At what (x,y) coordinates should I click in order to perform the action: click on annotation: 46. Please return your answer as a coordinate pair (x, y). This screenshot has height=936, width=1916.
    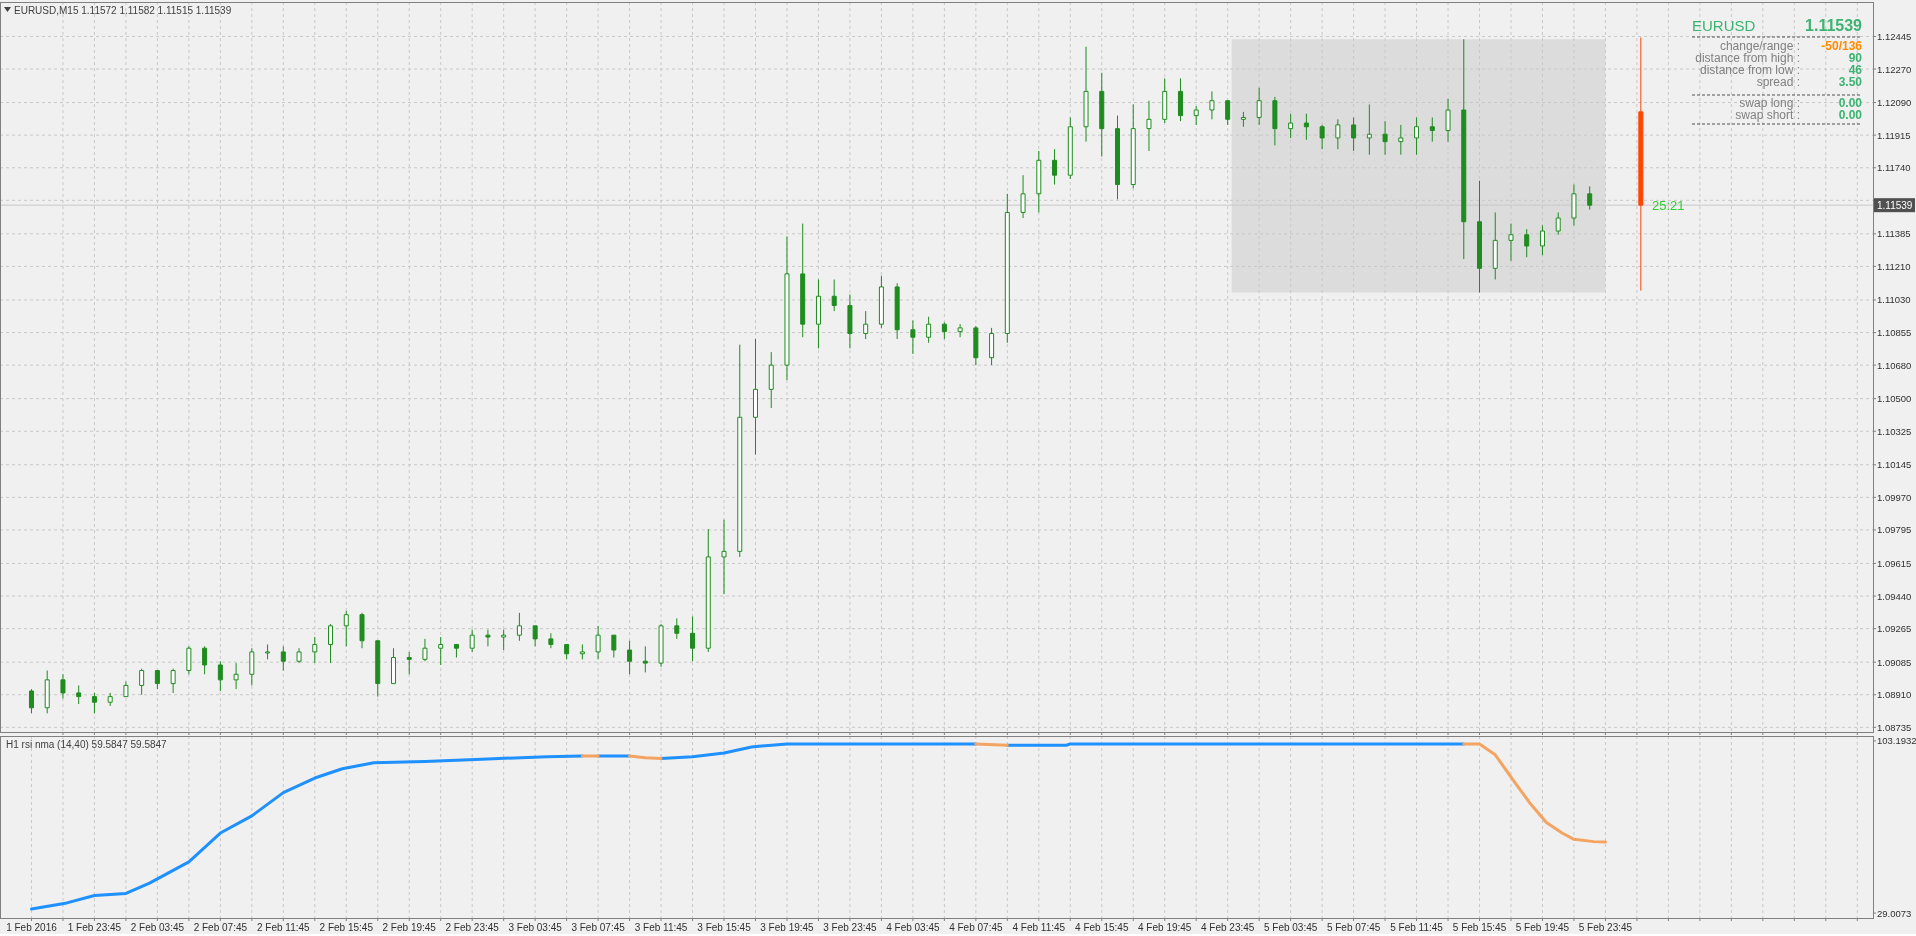
    Looking at the image, I should click on (1855, 70).